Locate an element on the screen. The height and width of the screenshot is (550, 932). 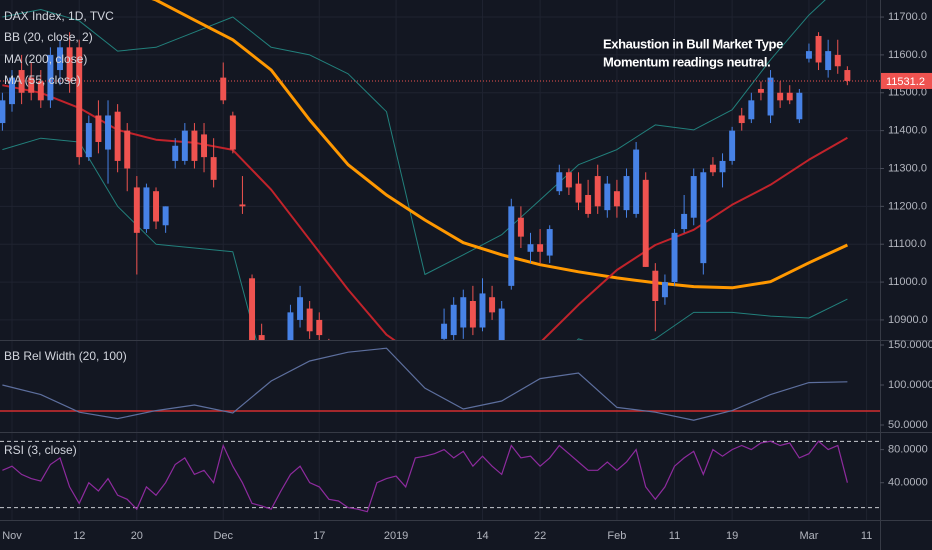
x-tick-label: 20 is located at coordinates (137, 536).